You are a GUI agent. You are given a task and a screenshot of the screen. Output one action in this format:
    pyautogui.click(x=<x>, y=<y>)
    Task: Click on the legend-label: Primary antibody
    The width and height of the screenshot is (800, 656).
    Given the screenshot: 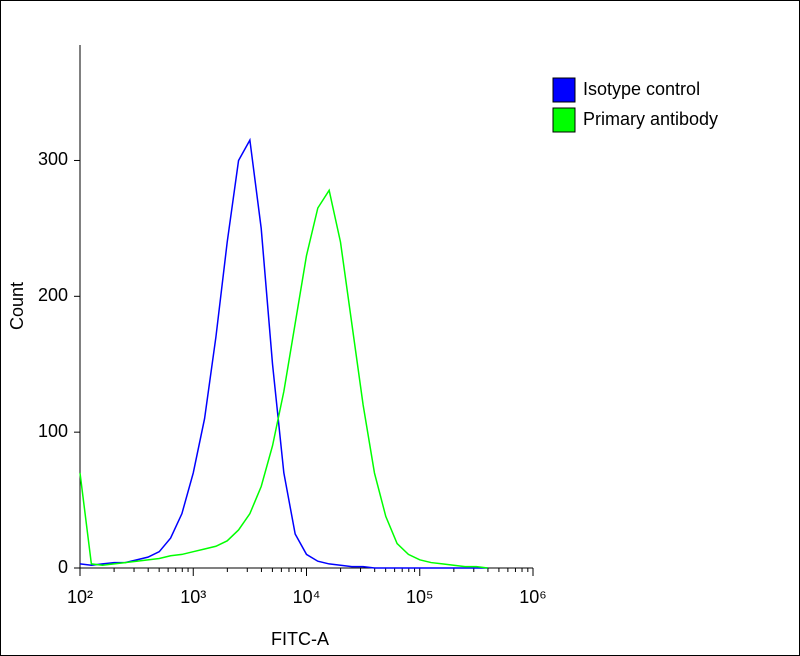 What is the action you would take?
    pyautogui.click(x=650, y=119)
    